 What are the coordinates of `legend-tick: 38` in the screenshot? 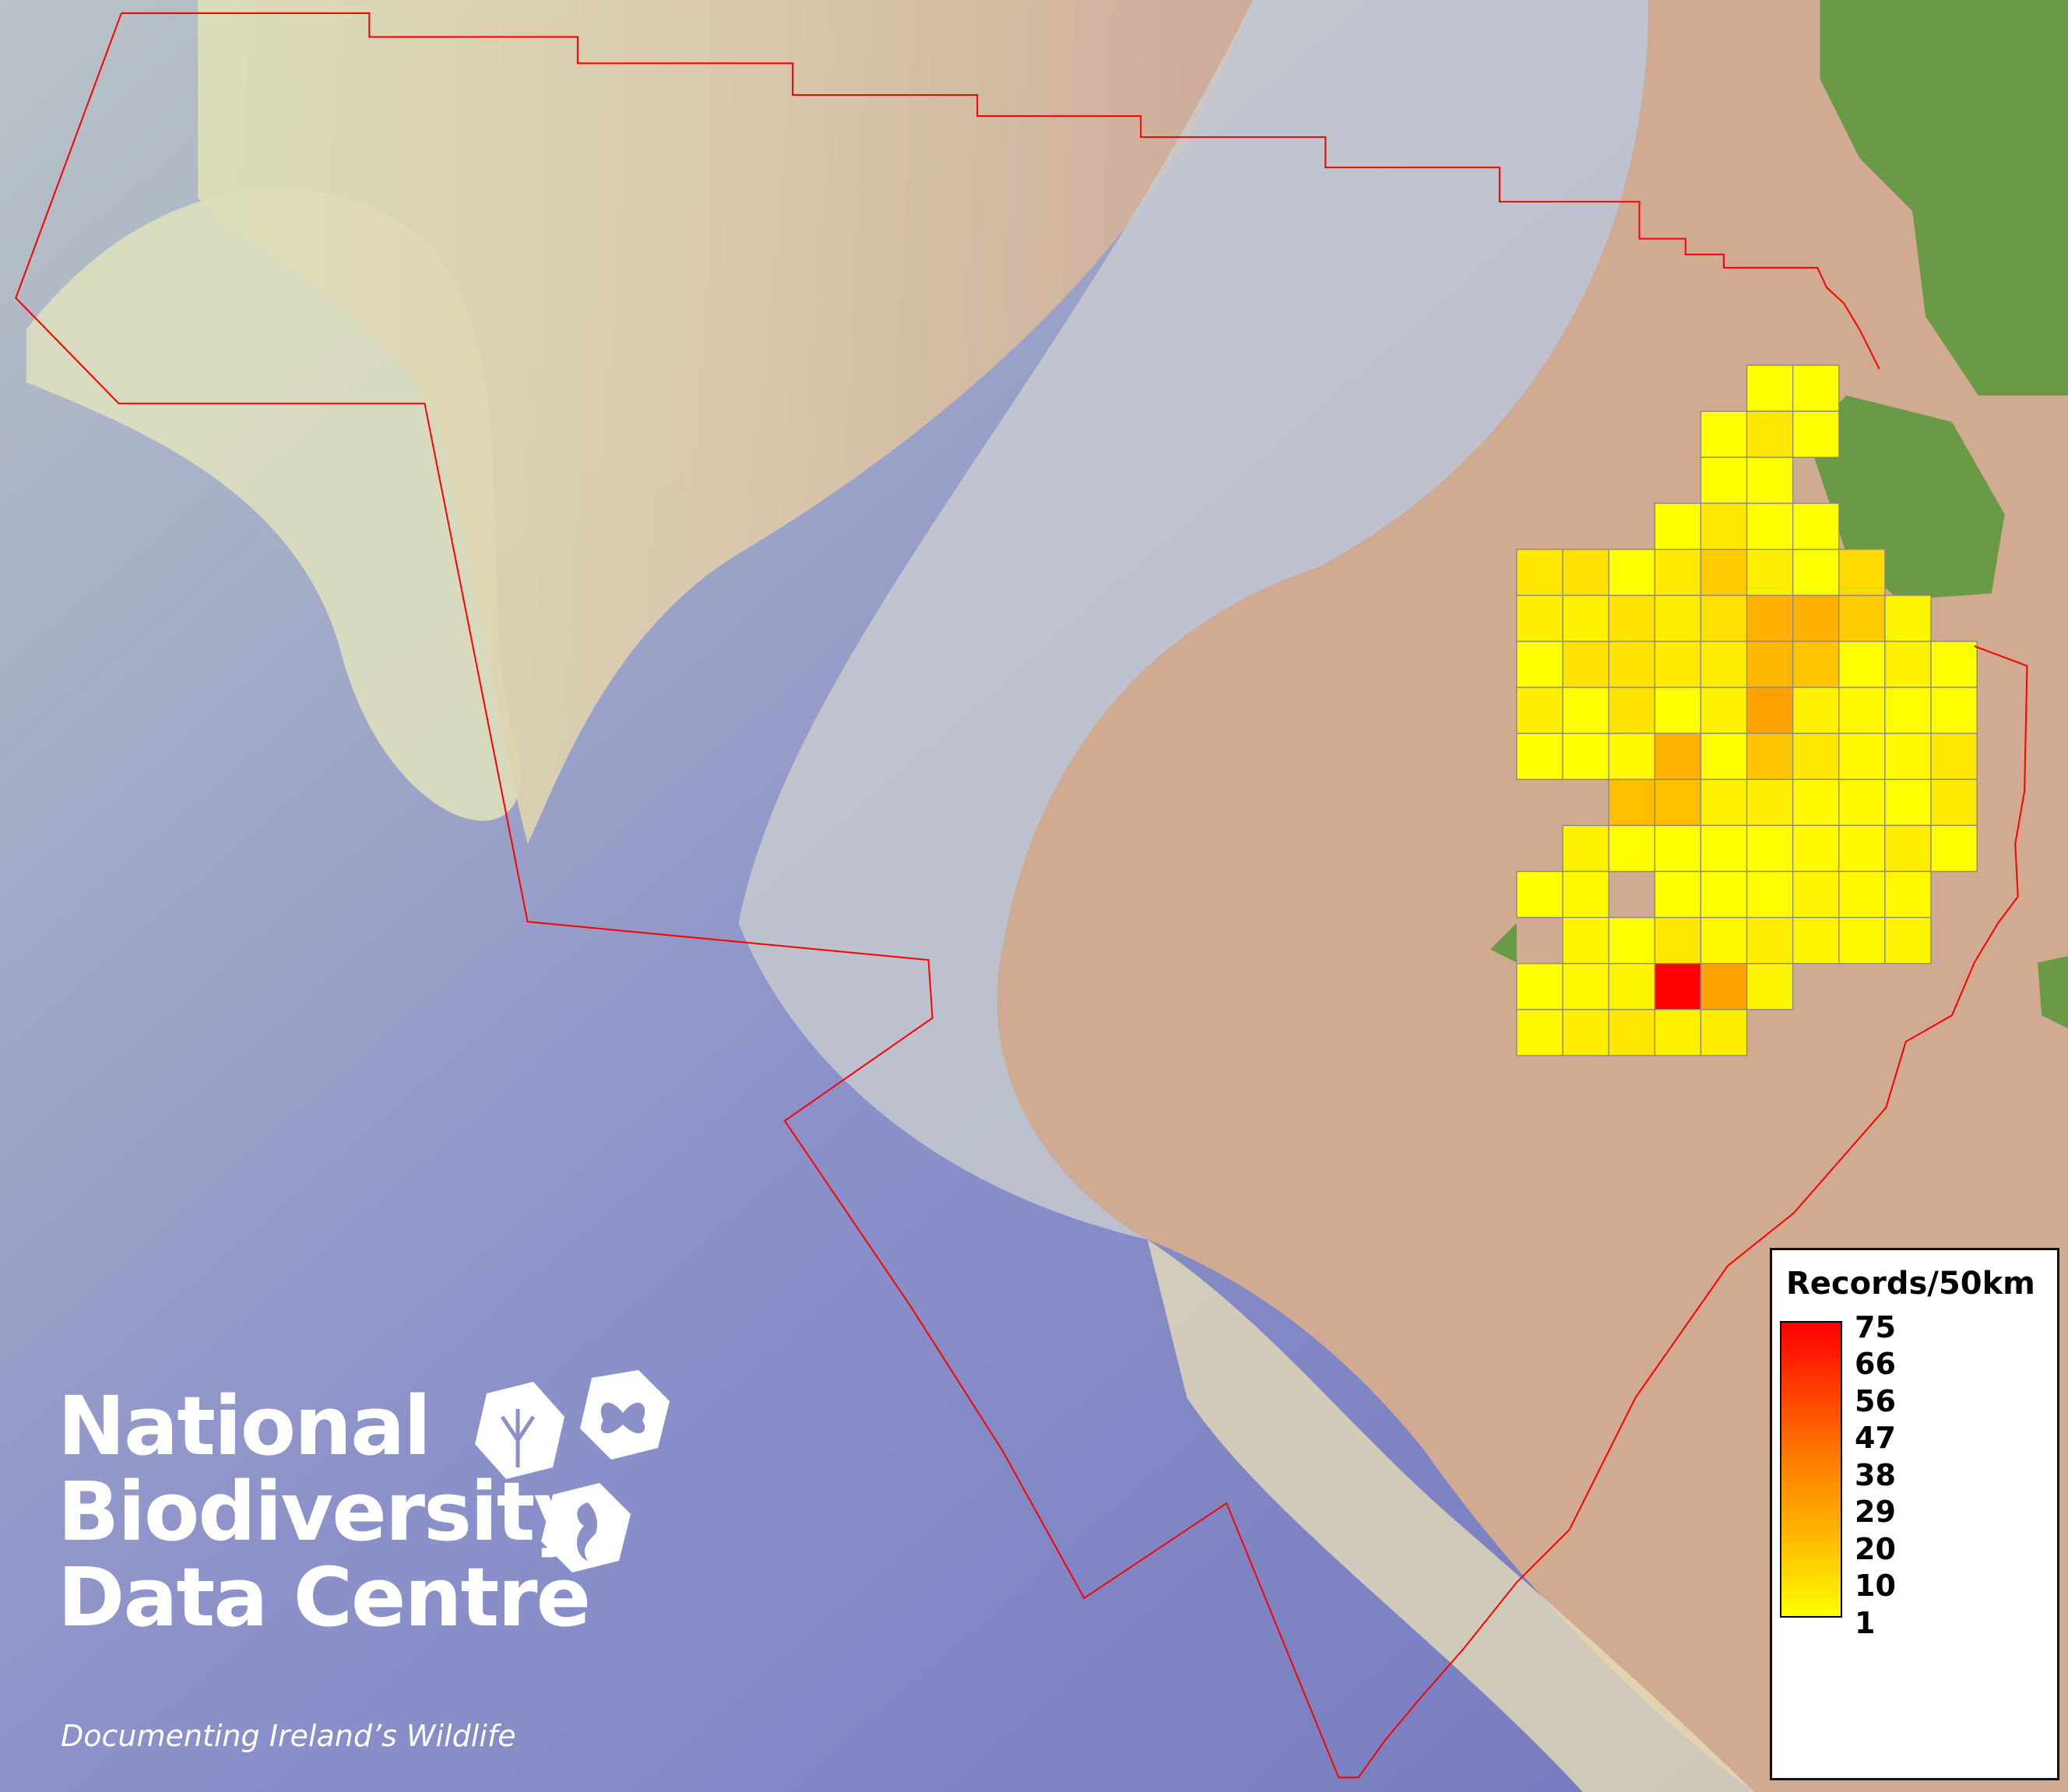 It's located at (1875, 1475).